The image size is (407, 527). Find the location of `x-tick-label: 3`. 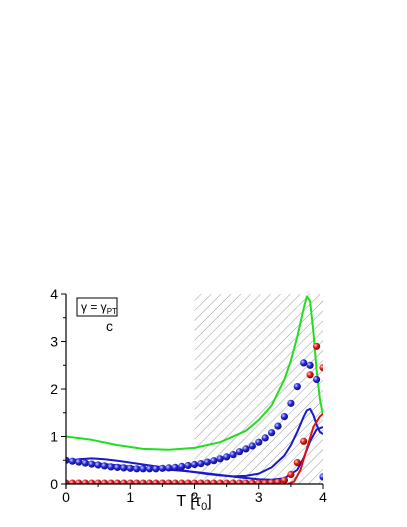

x-tick-label: 3 is located at coordinates (259, 497).